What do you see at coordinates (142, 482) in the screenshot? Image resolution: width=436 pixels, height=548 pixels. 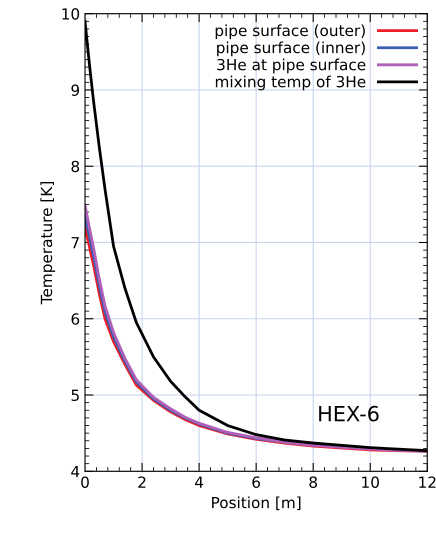 I see `x-tick-label: 2` at bounding box center [142, 482].